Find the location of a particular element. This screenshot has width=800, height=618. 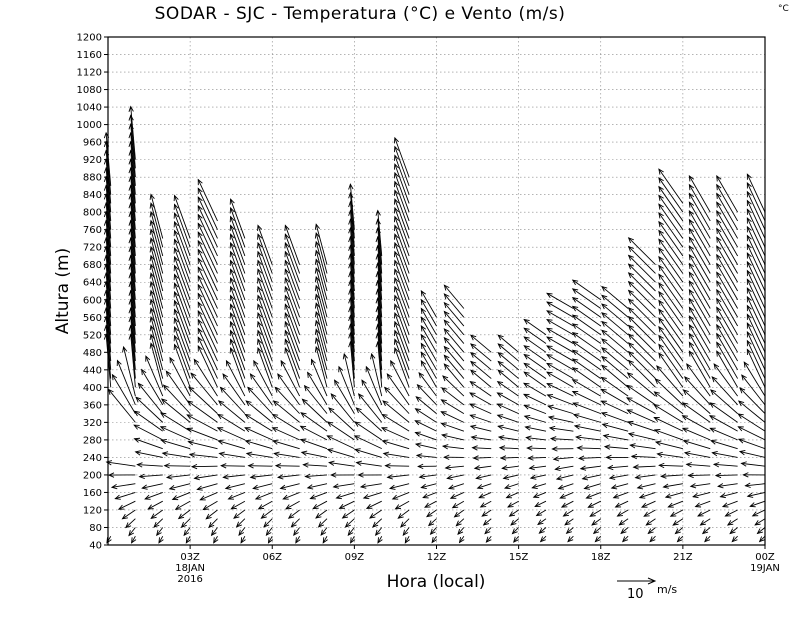

legend-arrow-head is located at coordinates (652, 581).